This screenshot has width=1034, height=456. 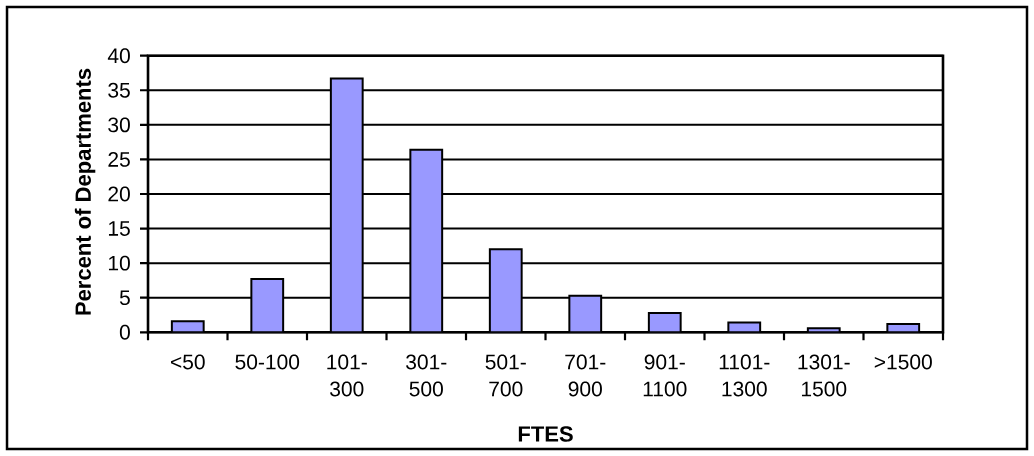 What do you see at coordinates (824, 375) in the screenshot?
I see `x-tick-label: 1301-1500` at bounding box center [824, 375].